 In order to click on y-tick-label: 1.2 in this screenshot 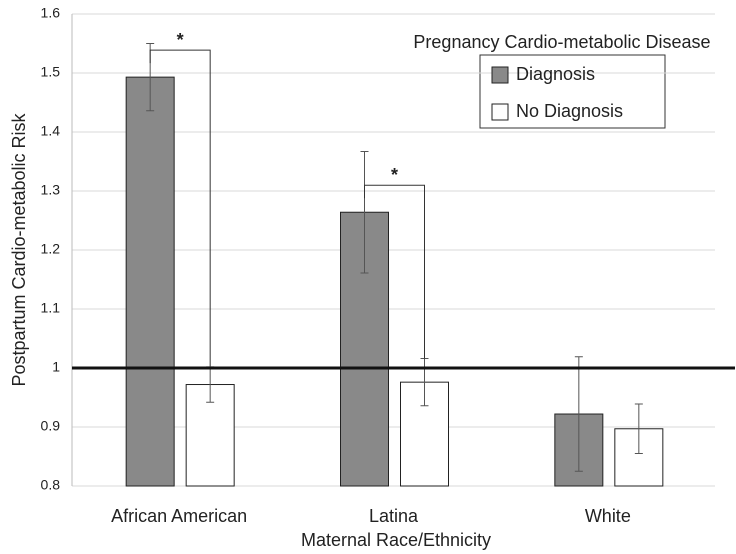, I will do `click(51, 249)`.